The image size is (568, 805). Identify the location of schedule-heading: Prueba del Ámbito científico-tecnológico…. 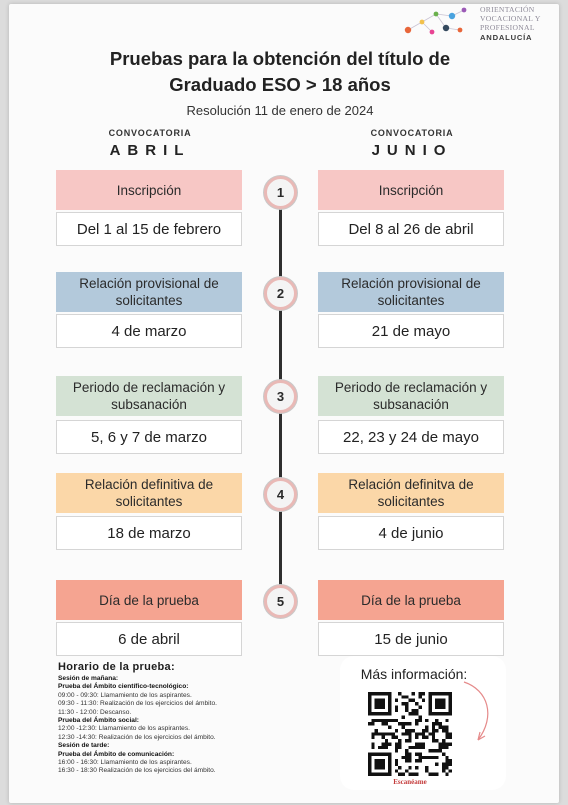
(123, 687).